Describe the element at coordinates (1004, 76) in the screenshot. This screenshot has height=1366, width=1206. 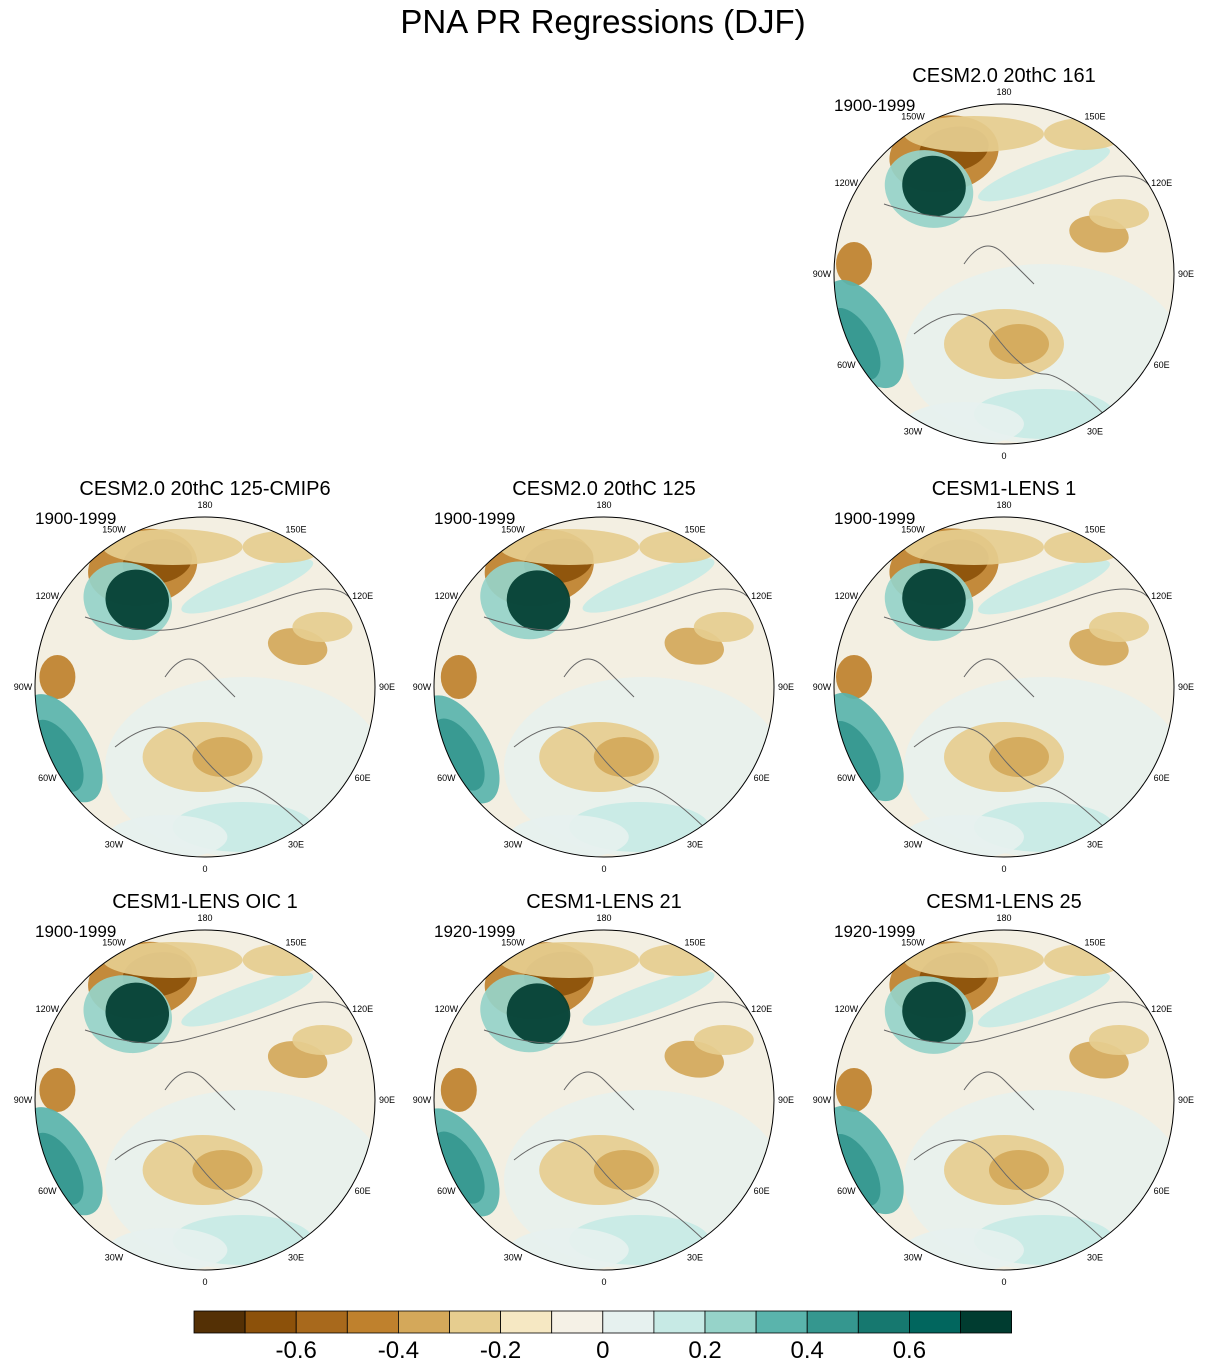
I see `panel-title: CESM2.0 20thC 161` at that location.